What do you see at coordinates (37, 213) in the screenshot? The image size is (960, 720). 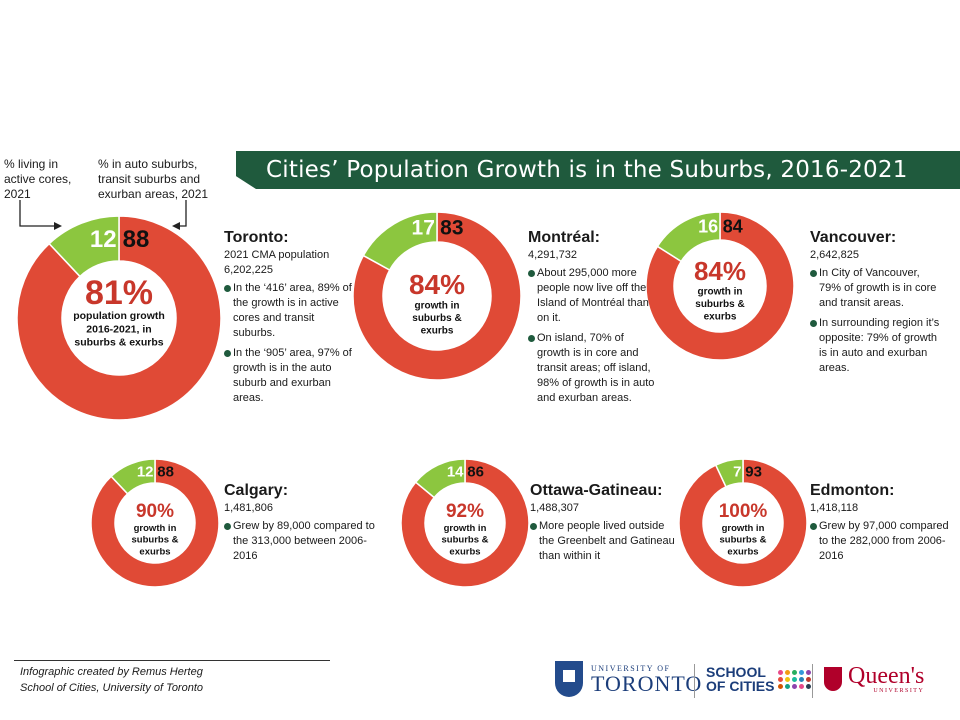 I see `legend-arrow-core` at bounding box center [37, 213].